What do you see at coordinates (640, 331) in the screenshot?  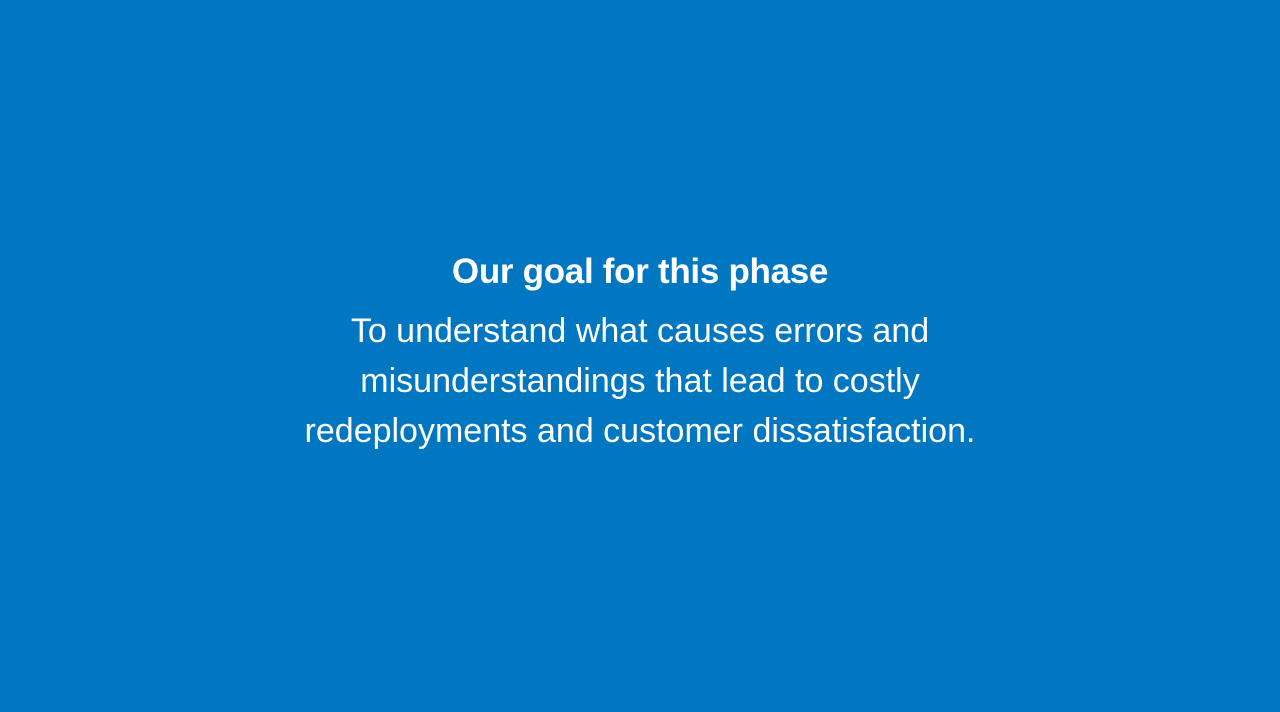 I see `body-line: To understand what causes errors and` at bounding box center [640, 331].